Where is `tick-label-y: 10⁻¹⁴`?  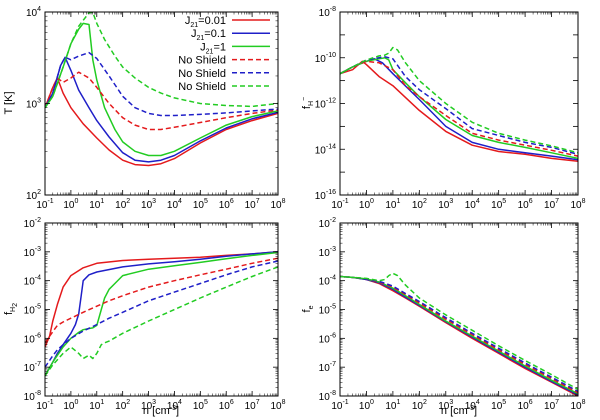
tick-label-y: 10⁻¹⁴ is located at coordinates (325, 149).